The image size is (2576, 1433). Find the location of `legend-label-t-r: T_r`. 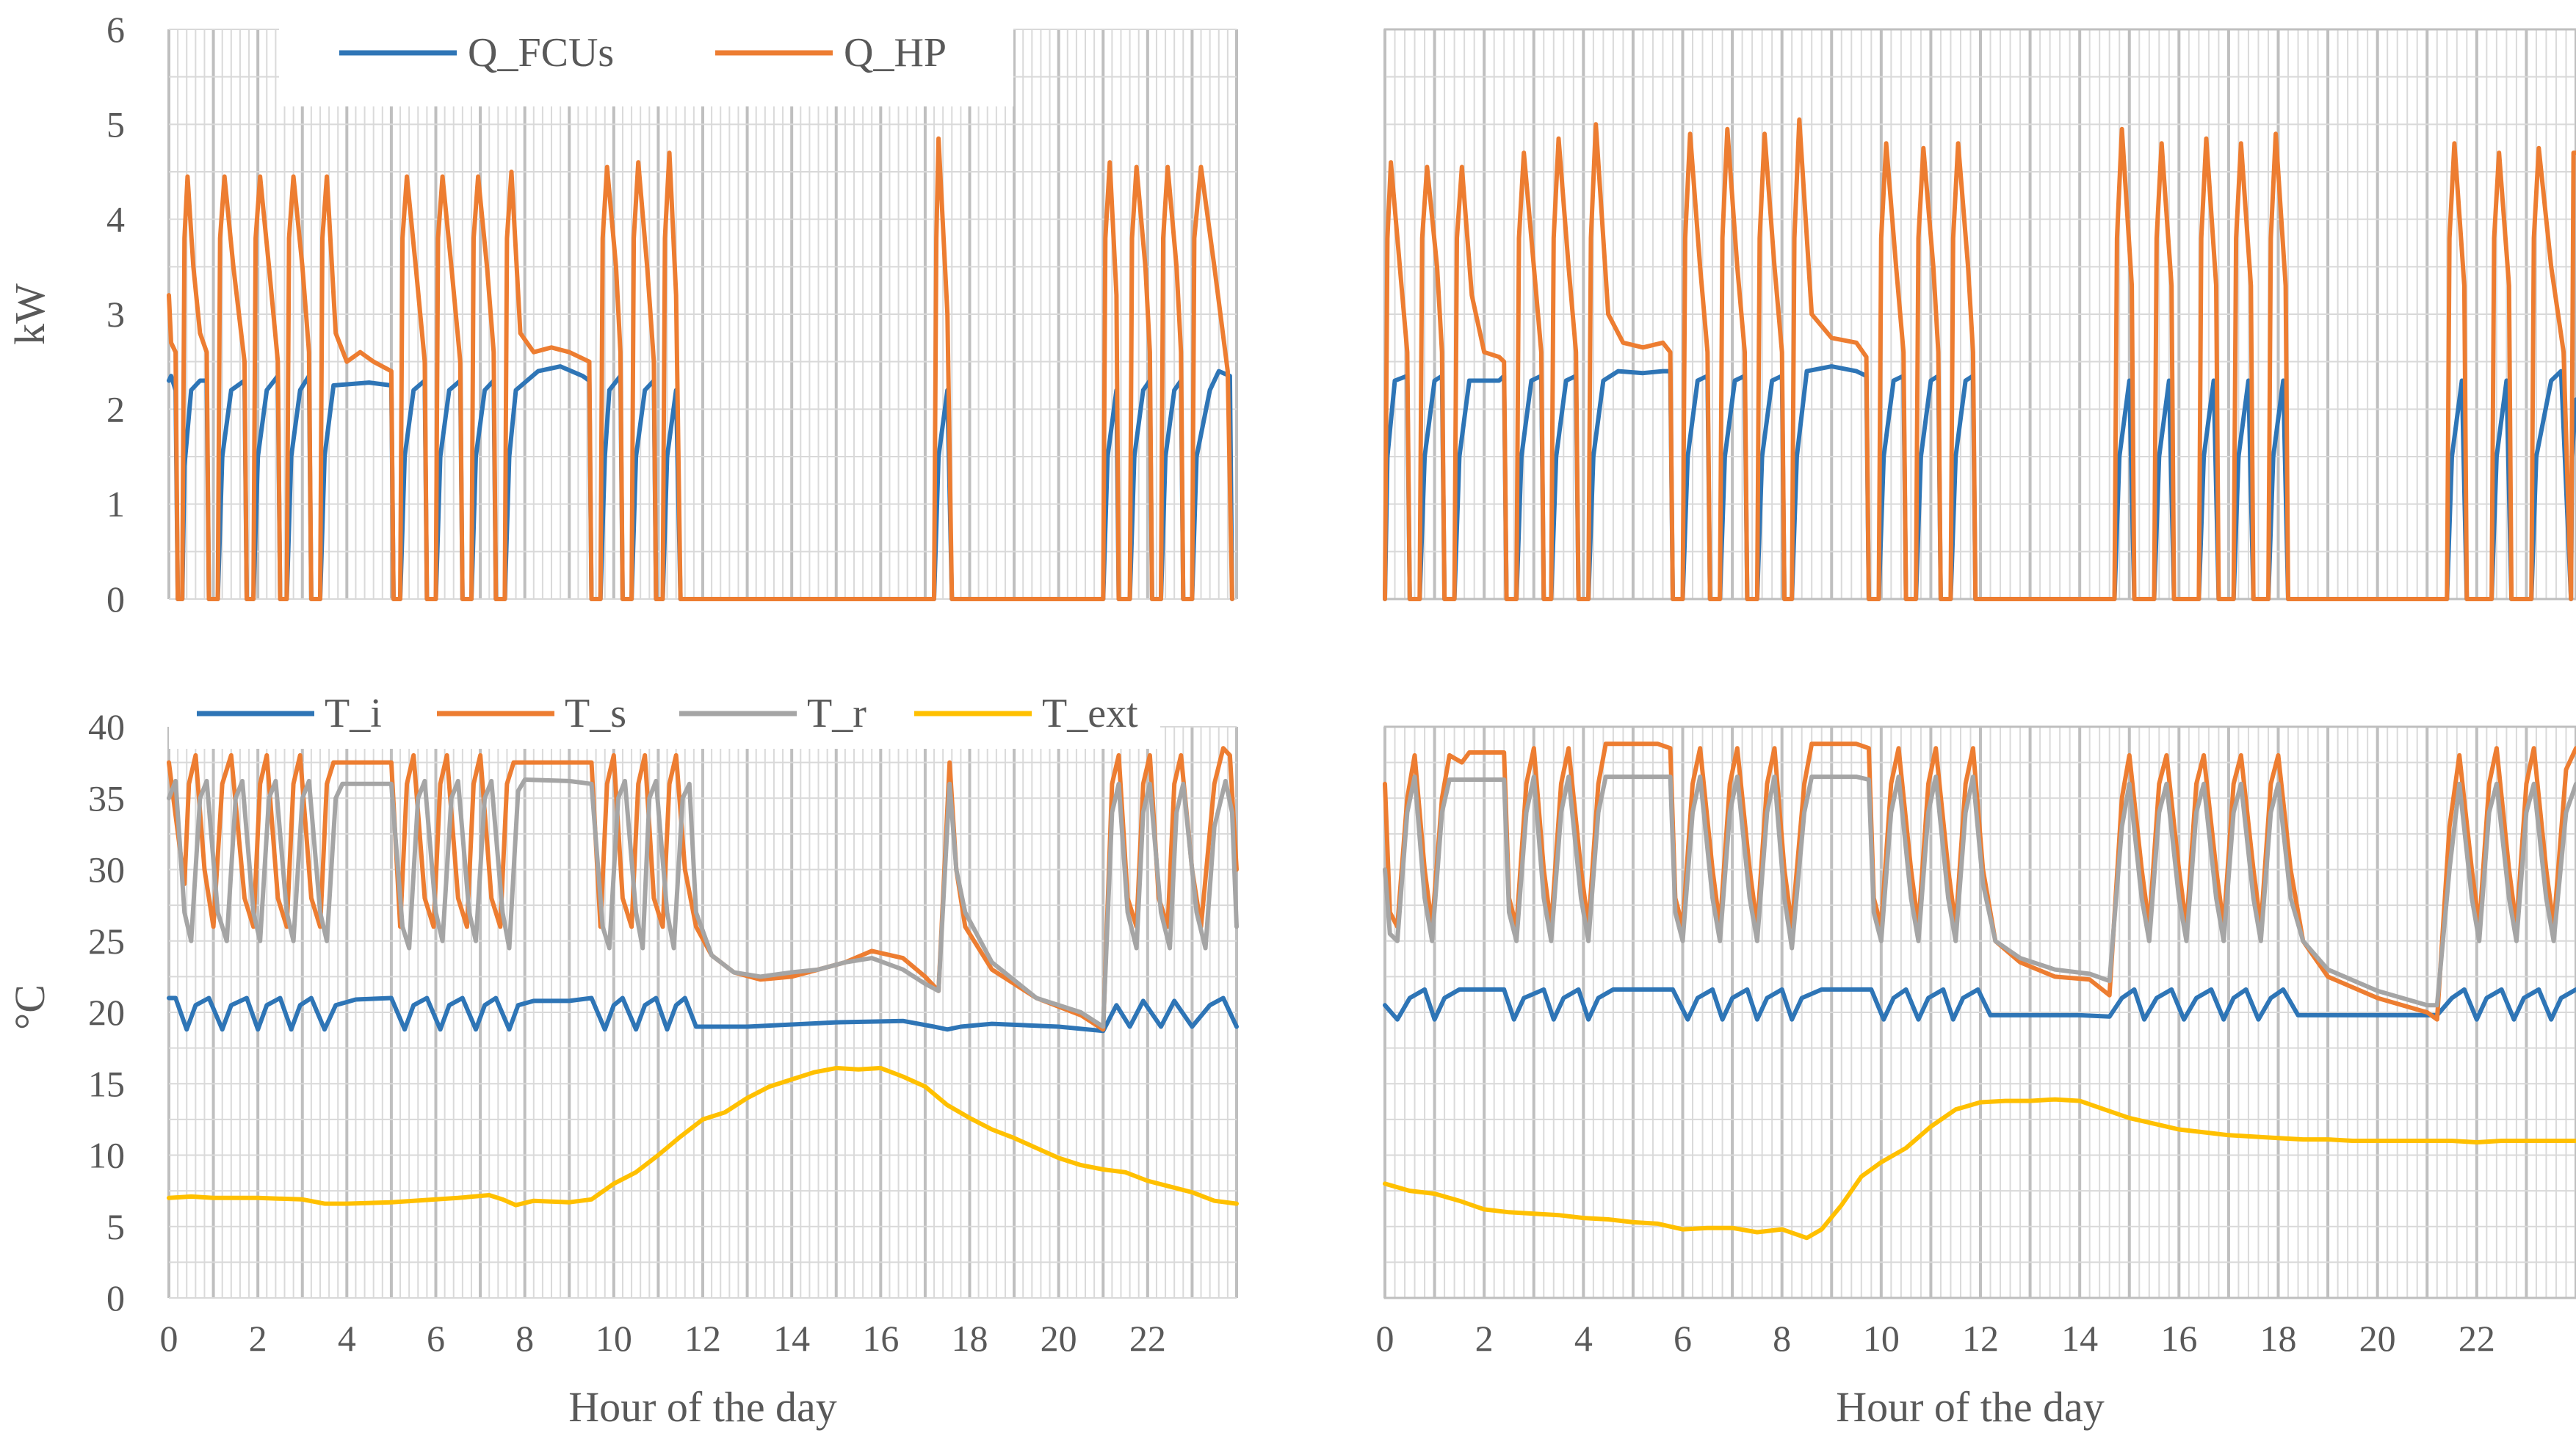

legend-label-t-r: T_r is located at coordinates (836, 714).